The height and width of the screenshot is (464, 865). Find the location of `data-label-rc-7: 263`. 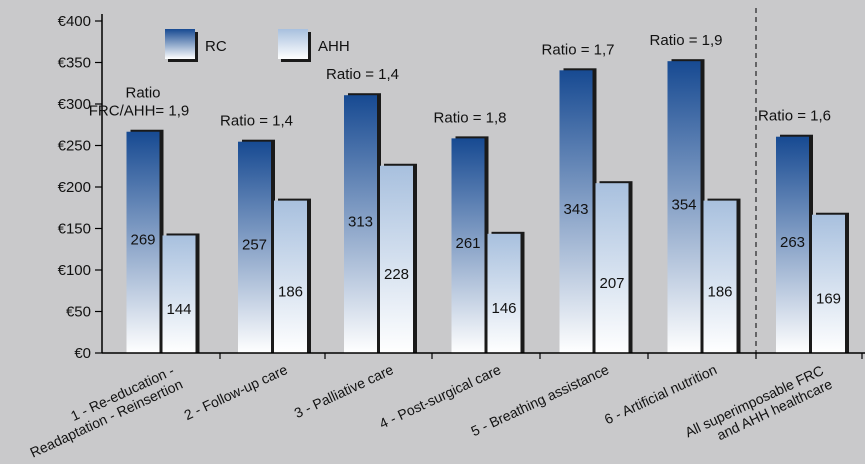

data-label-rc-7: 263 is located at coordinates (792, 242).